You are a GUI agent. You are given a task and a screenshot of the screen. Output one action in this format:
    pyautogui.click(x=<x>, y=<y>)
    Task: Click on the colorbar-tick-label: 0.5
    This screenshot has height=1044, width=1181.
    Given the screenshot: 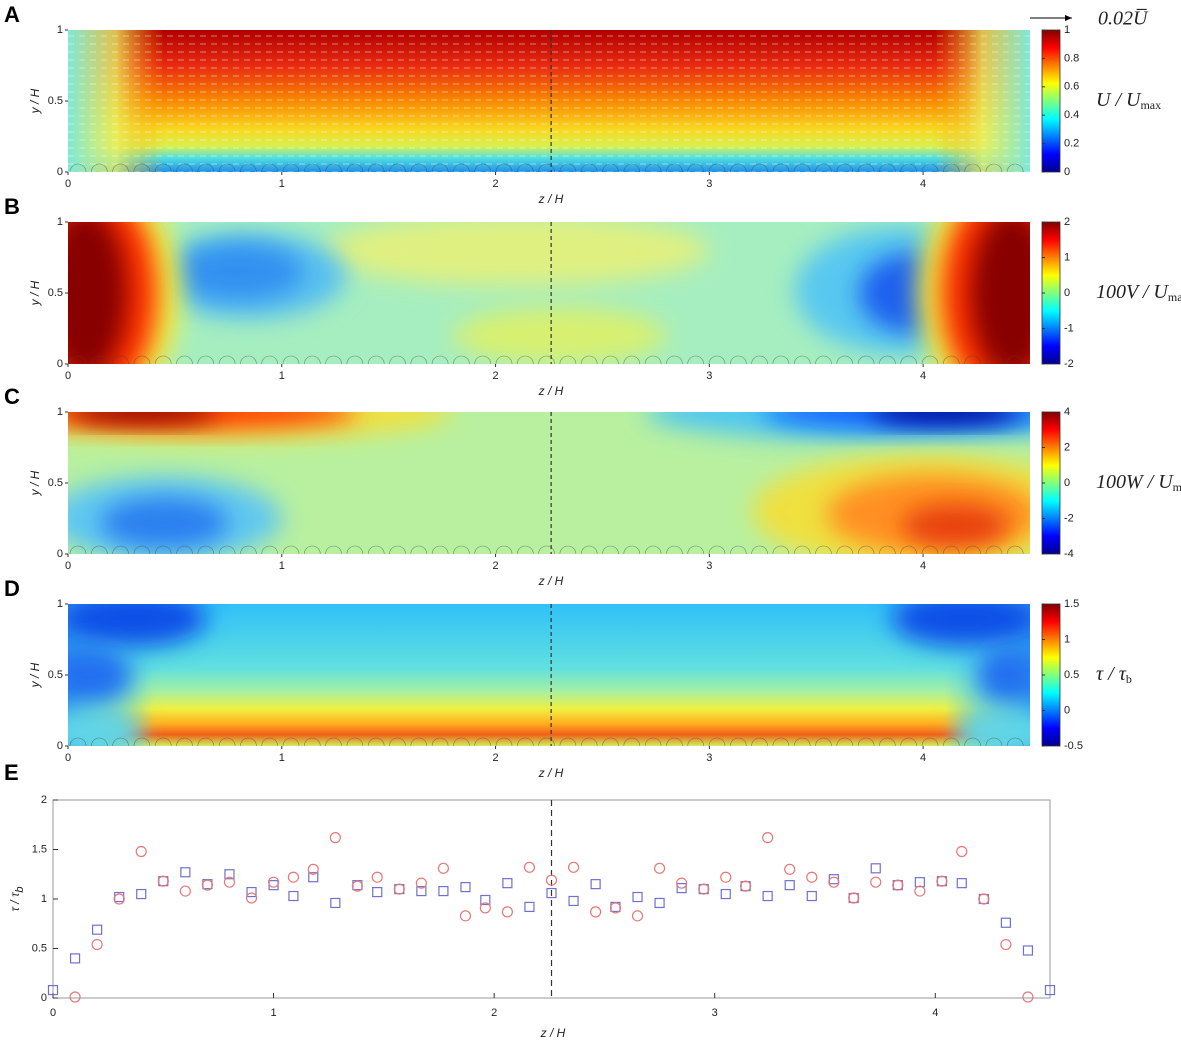 What is the action you would take?
    pyautogui.click(x=1071, y=675)
    